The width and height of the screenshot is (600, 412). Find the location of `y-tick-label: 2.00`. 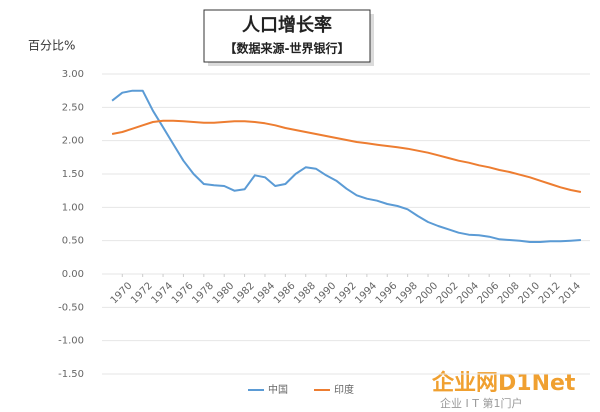

y-tick-label: 2.00 is located at coordinates (73, 141).